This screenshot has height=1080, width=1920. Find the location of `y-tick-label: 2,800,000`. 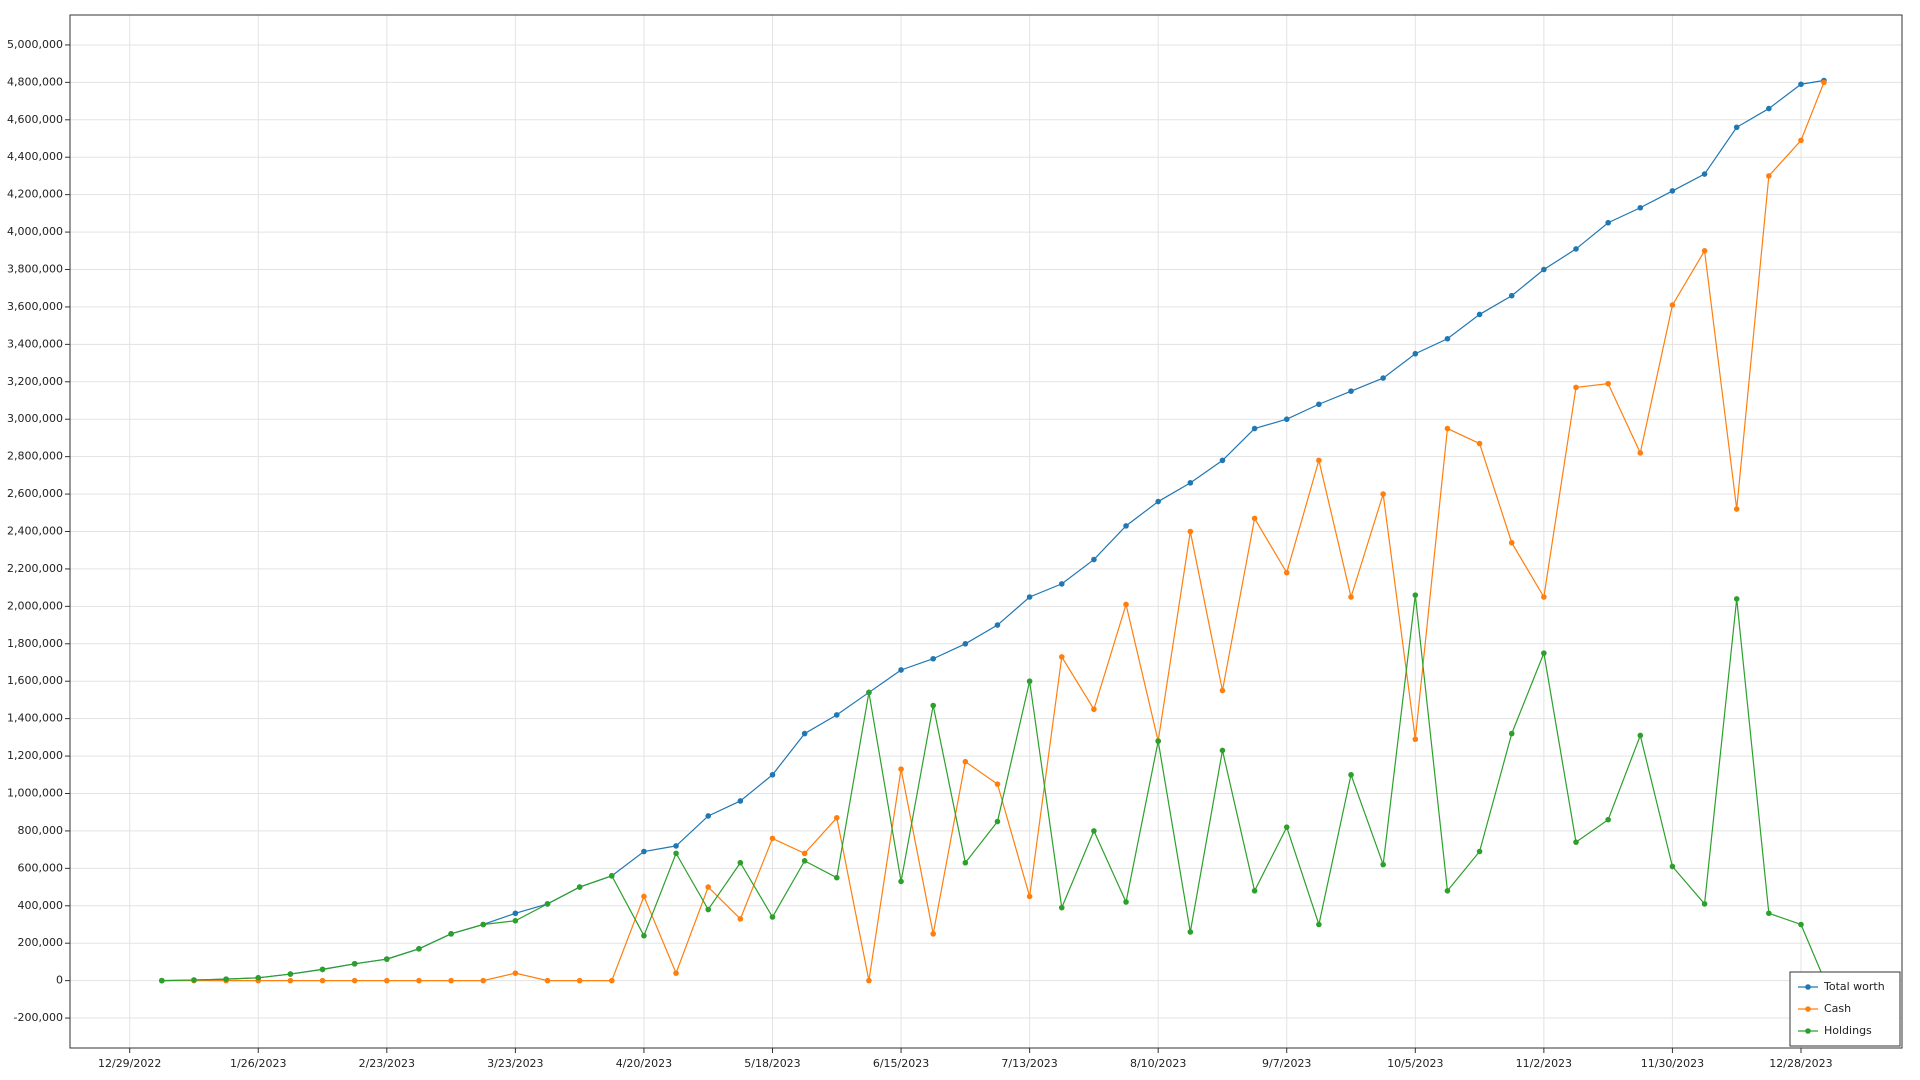

y-tick-label: 2,800,000 is located at coordinates (35, 456).